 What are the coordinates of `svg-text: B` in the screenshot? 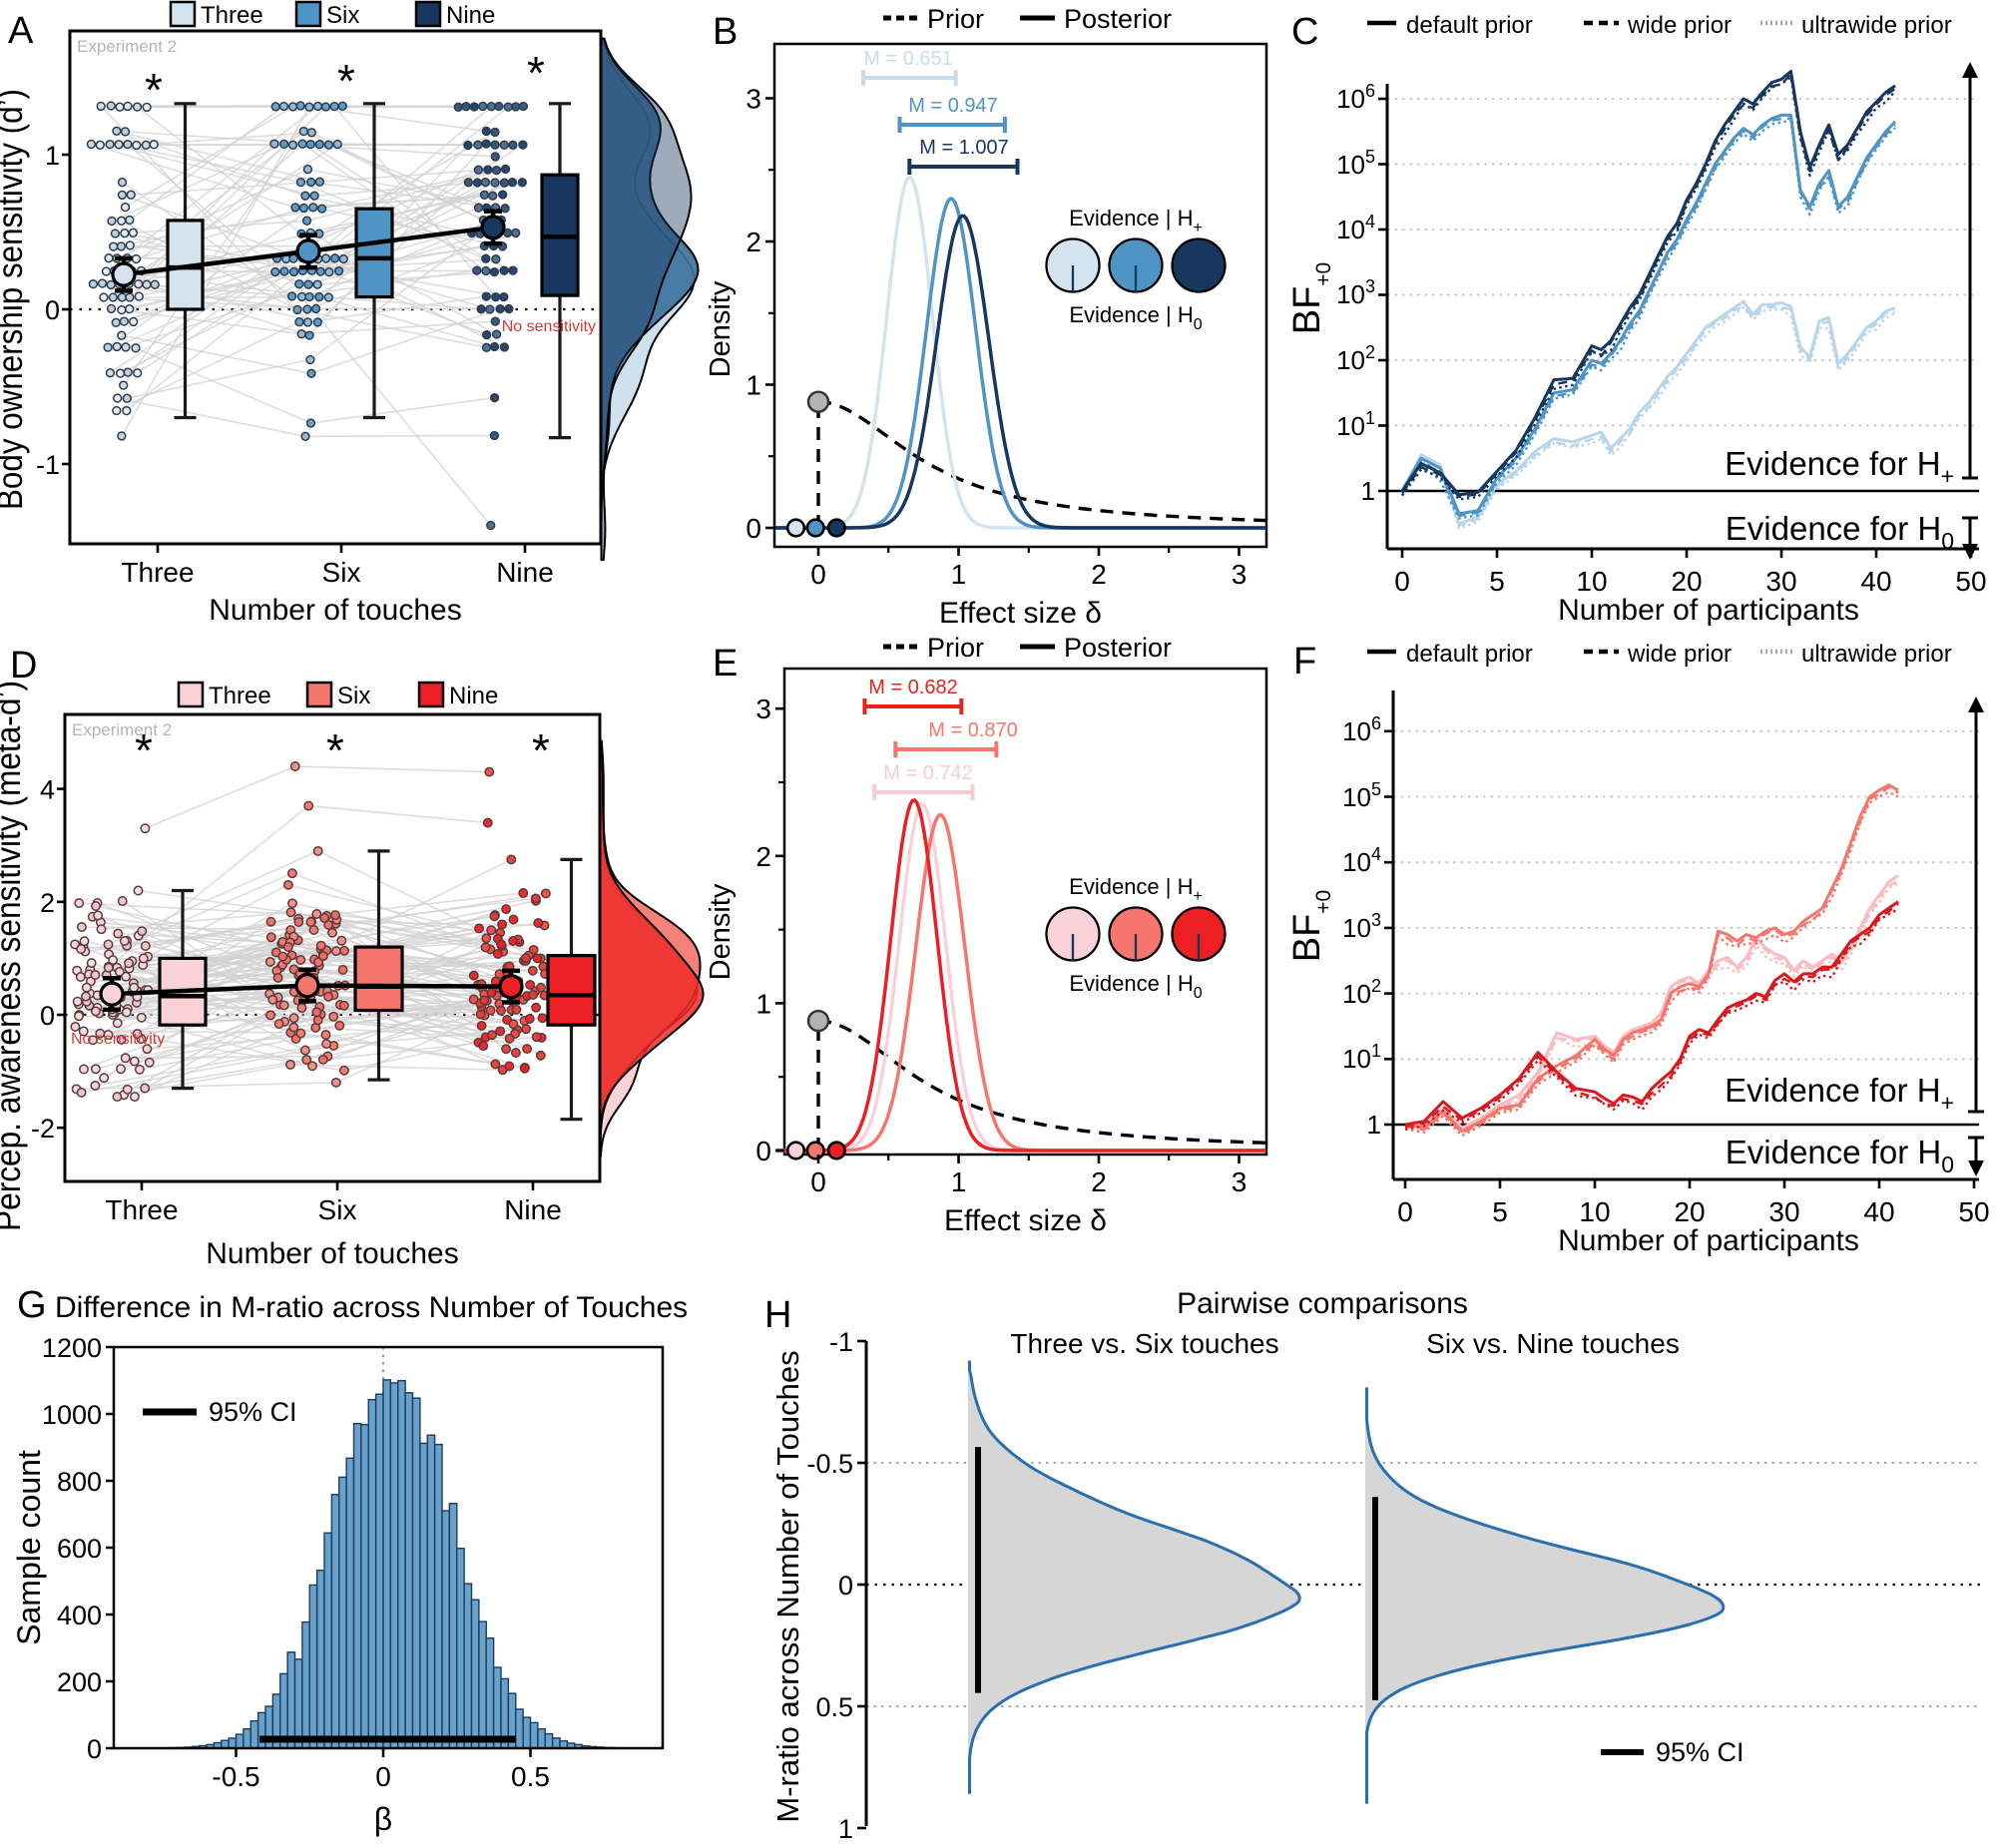 It's located at (725, 32).